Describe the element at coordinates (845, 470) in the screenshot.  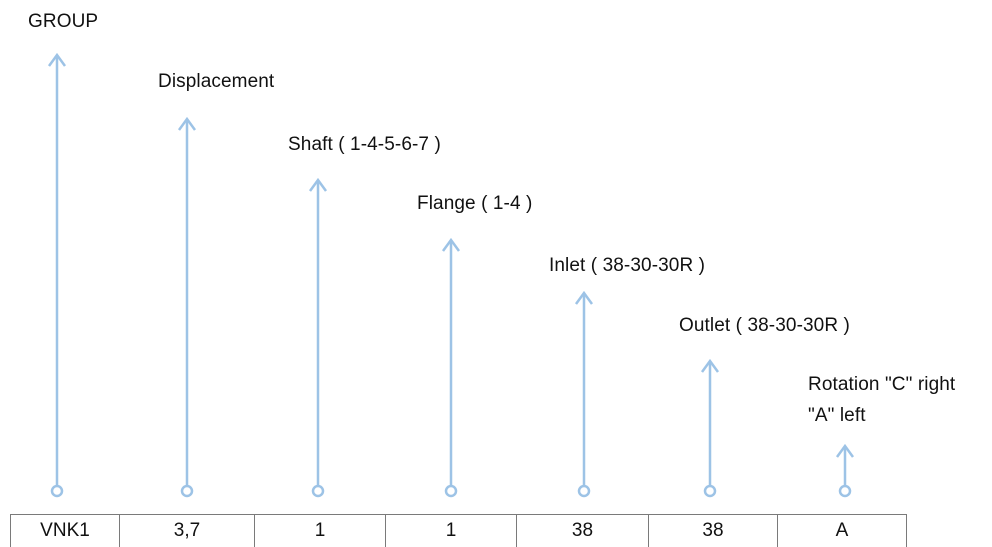
I see `arrow-rotation` at that location.